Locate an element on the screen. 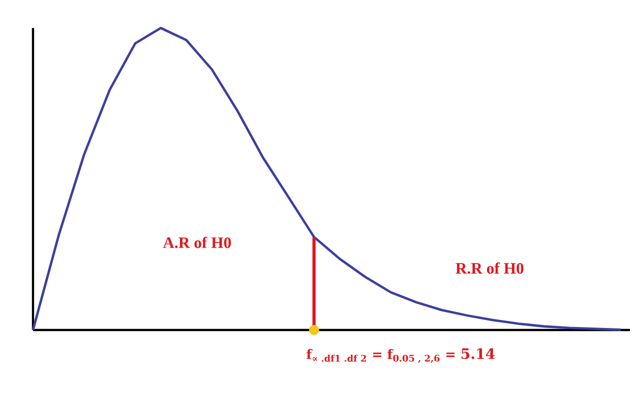 This screenshot has width=636, height=404. annotation: R.R of H0 is located at coordinates (490, 268).